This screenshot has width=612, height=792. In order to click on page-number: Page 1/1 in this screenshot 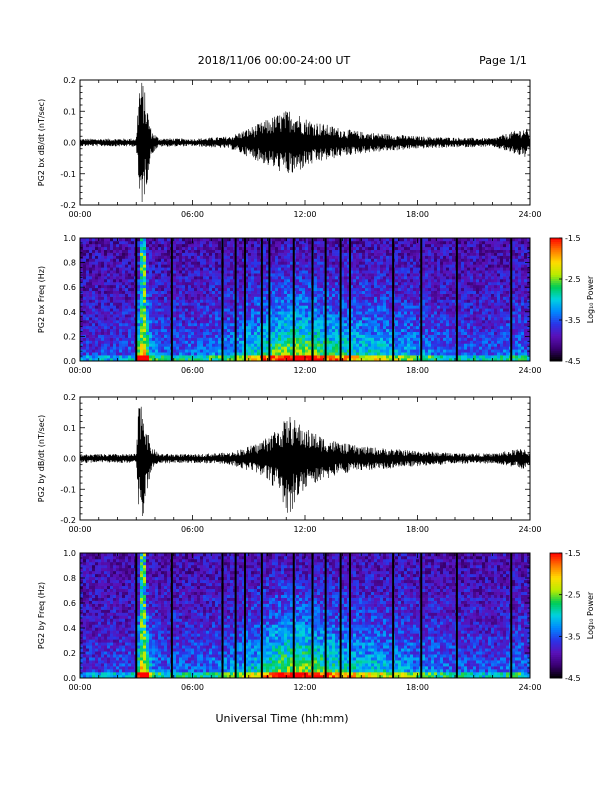, I will do `click(503, 60)`.